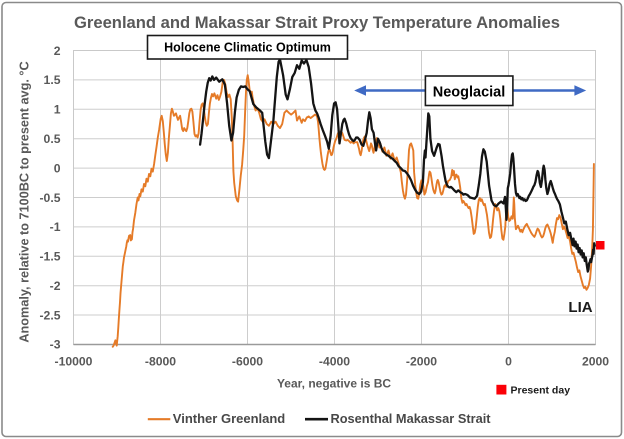 The width and height of the screenshot is (624, 439). I want to click on svg-text: 2, so click(57, 51).